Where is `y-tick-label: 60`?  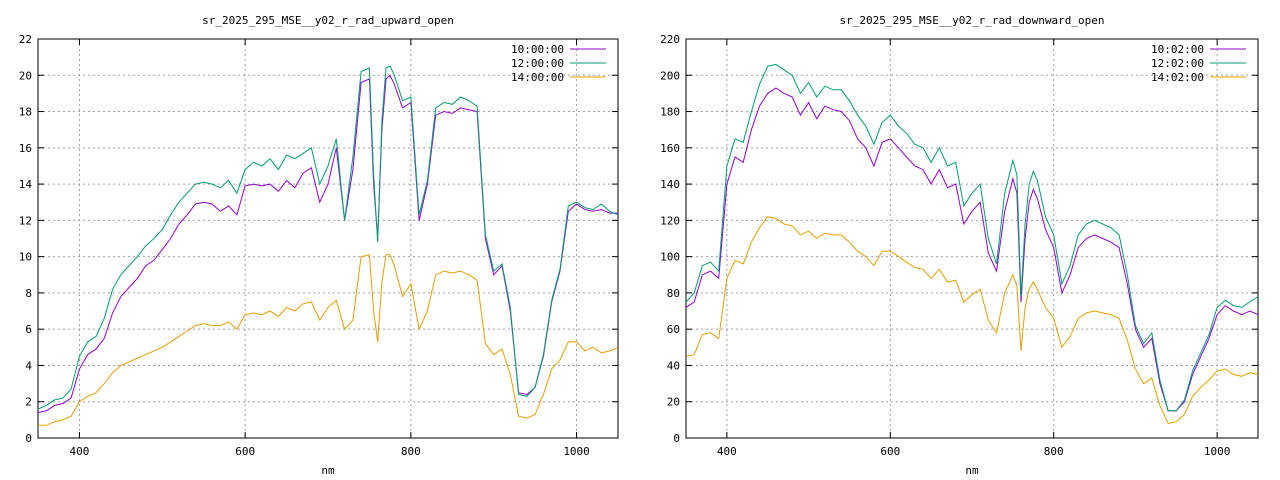 y-tick-label: 60 is located at coordinates (673, 329).